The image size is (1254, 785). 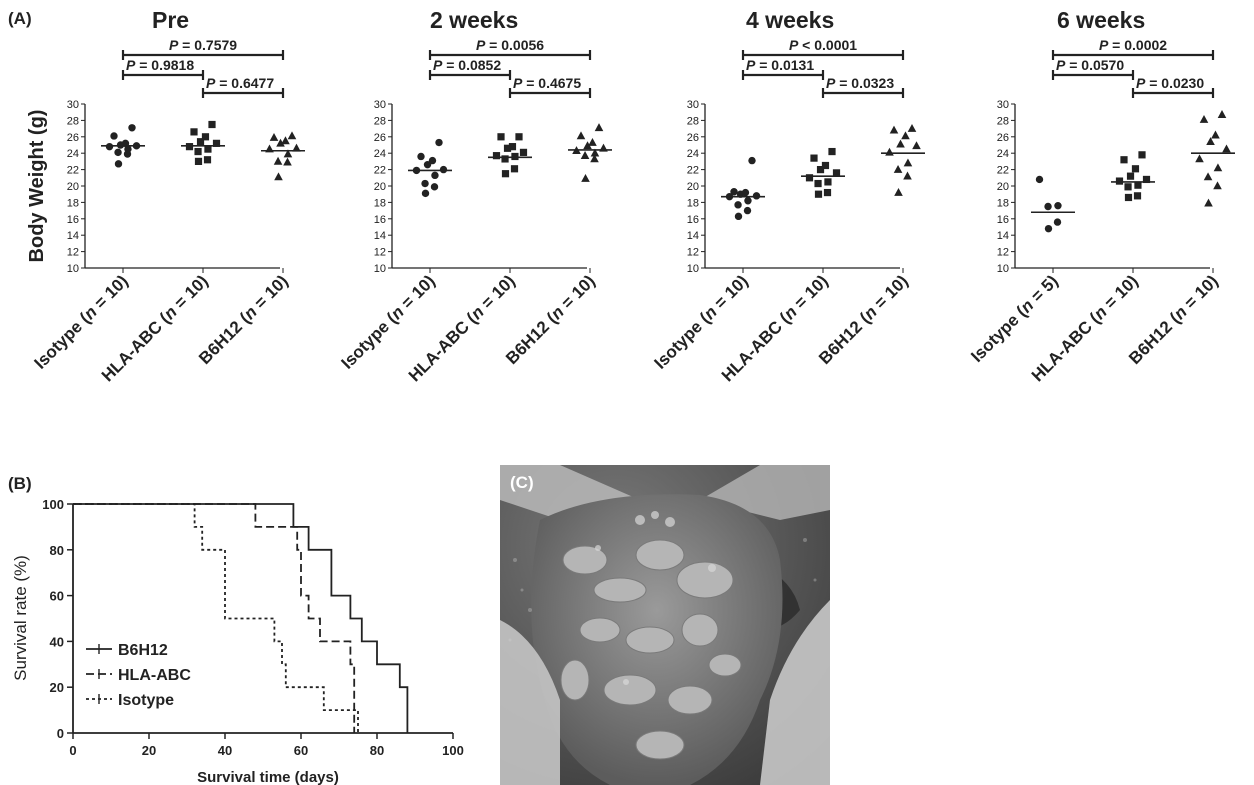 What do you see at coordinates (160, 65) in the screenshot?
I see `p-value-label: P = 0.9818` at bounding box center [160, 65].